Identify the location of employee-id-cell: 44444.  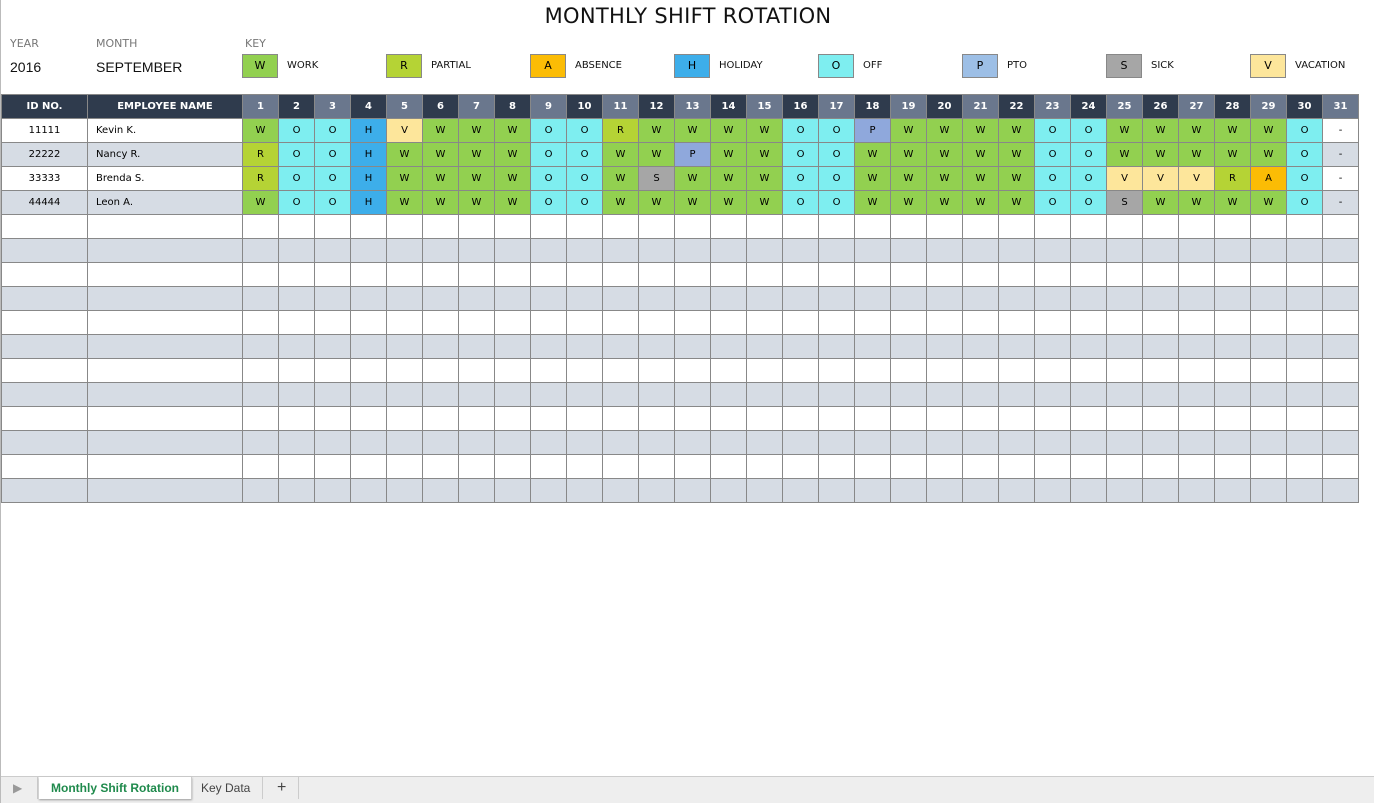
(44, 202).